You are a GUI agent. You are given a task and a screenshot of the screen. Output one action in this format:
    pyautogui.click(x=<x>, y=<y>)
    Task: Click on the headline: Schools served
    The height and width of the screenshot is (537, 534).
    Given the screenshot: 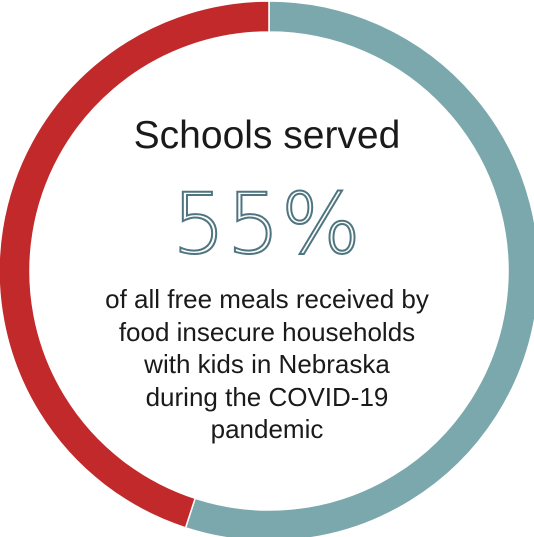 What is the action you would take?
    pyautogui.click(x=267, y=135)
    